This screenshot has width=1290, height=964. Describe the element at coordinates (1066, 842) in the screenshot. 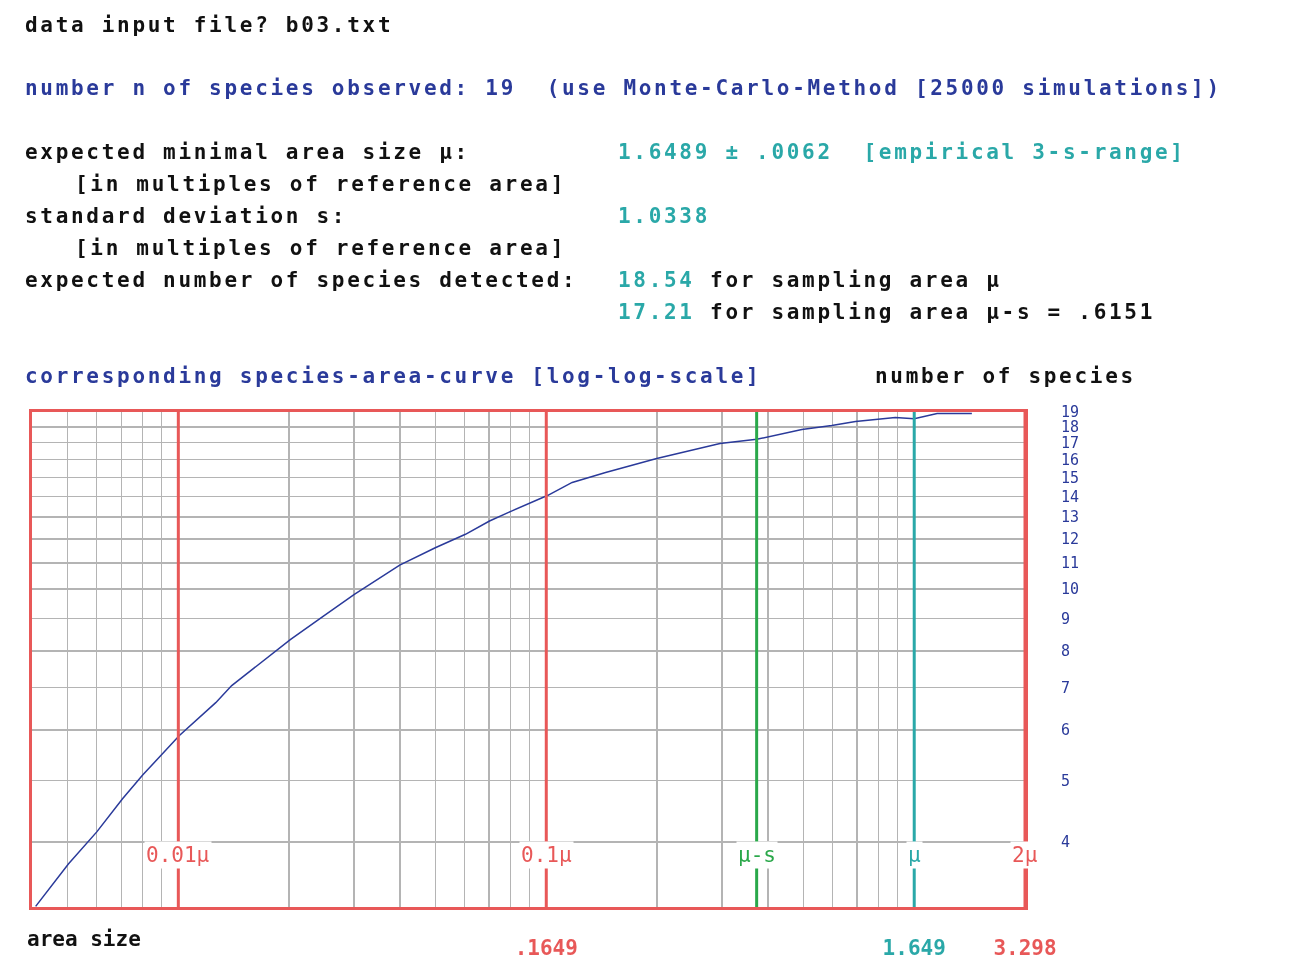

I see `y-tick-label: 4` at that location.